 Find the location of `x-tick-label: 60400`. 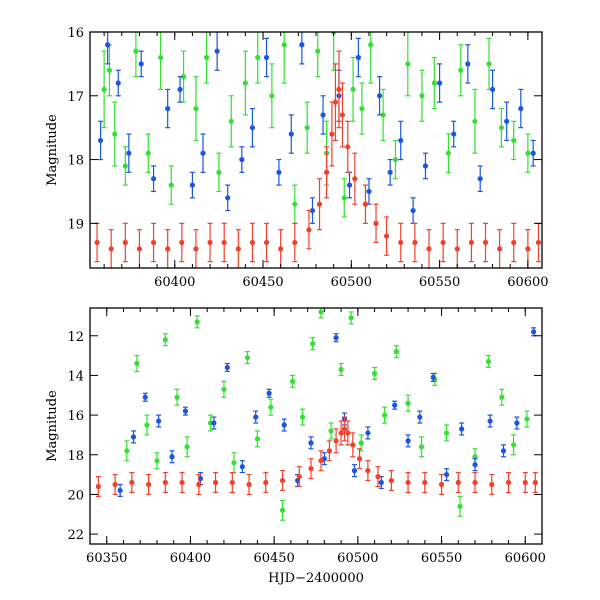

x-tick-label: 60400 is located at coordinates (174, 282).